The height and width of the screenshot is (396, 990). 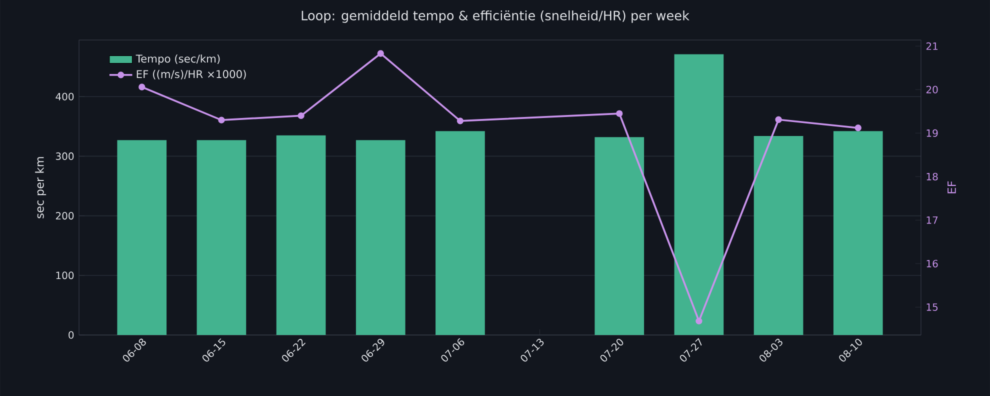 What do you see at coordinates (191, 75) in the screenshot?
I see `legend-label: EF ((m/s)/HR ×1000)` at bounding box center [191, 75].